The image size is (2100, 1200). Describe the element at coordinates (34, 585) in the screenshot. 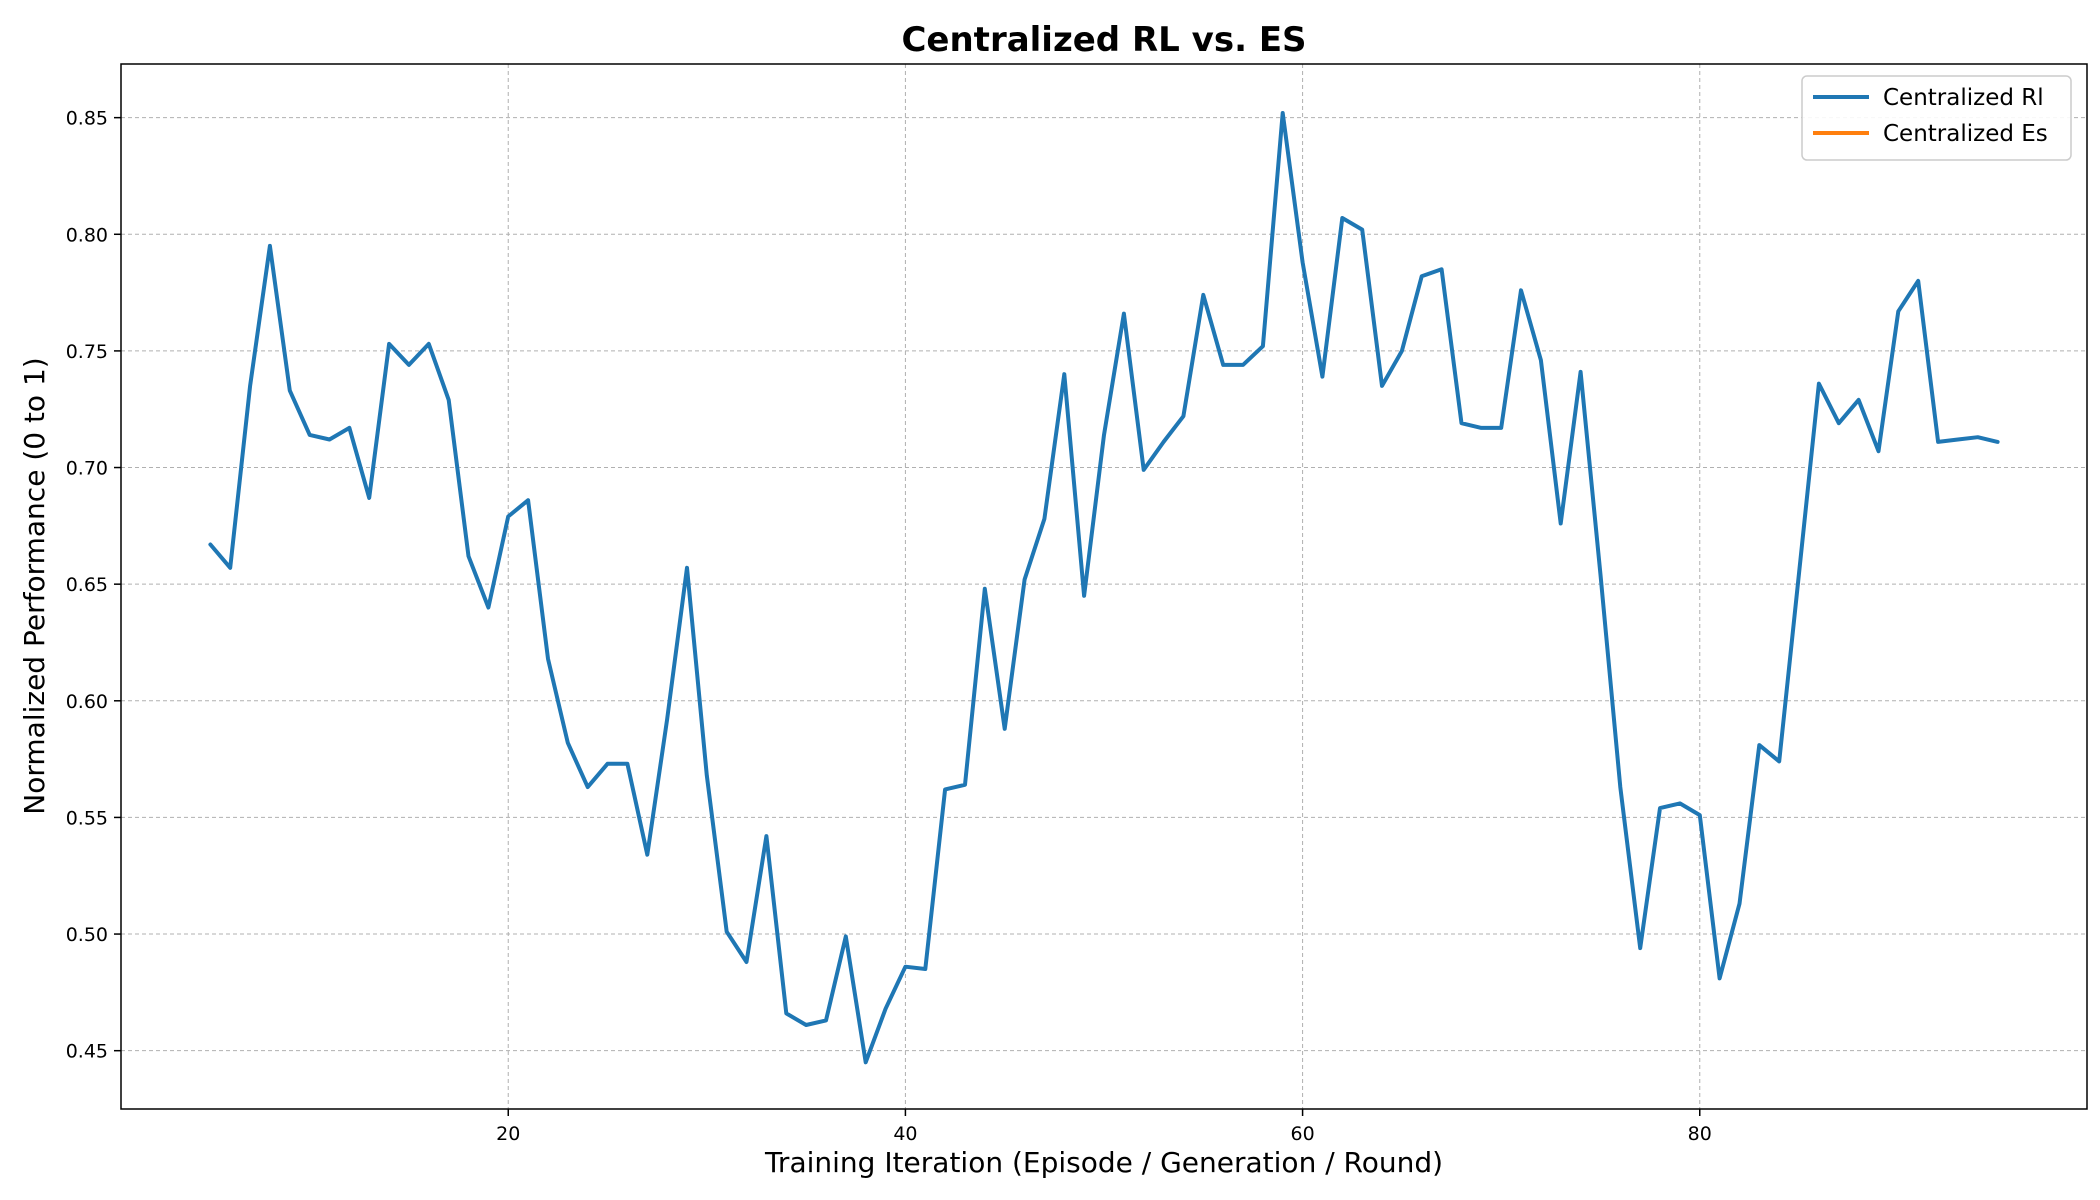

I see `y-axis-label: Normalized Performance (0 to 1)` at that location.